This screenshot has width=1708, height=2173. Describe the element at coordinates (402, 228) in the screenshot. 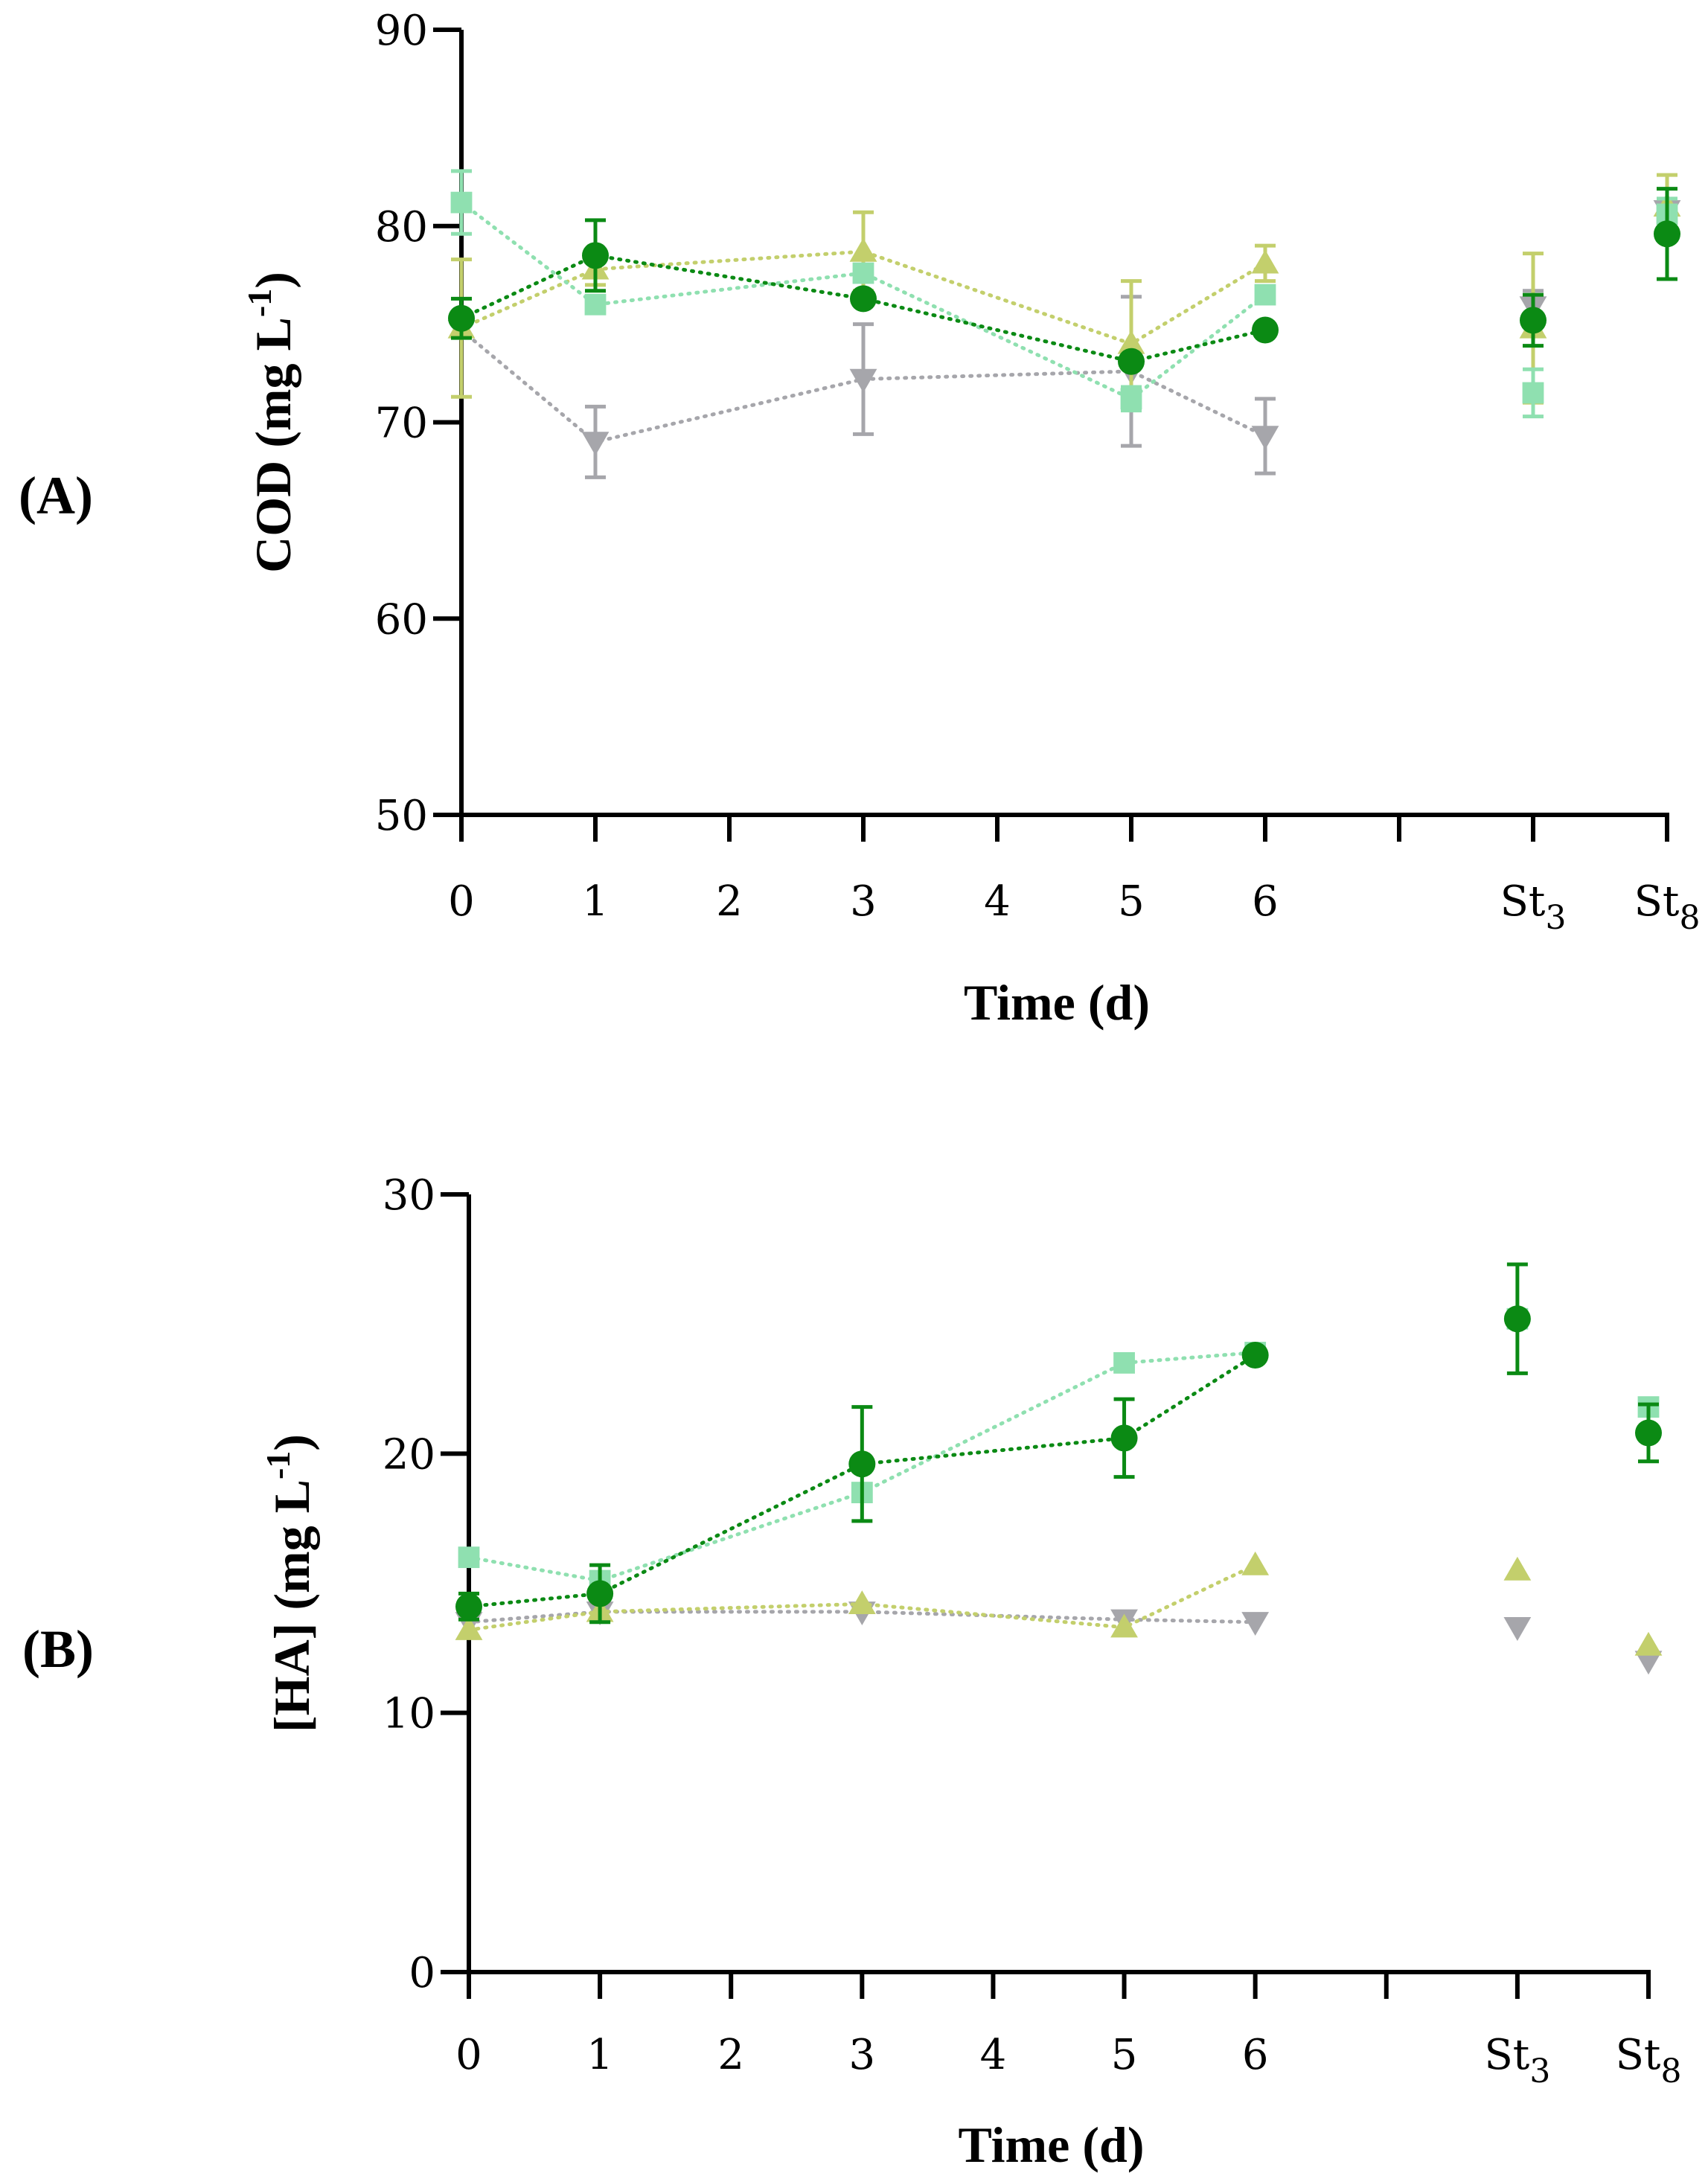

I see `panel-a-y-tick-label: 80` at that location.